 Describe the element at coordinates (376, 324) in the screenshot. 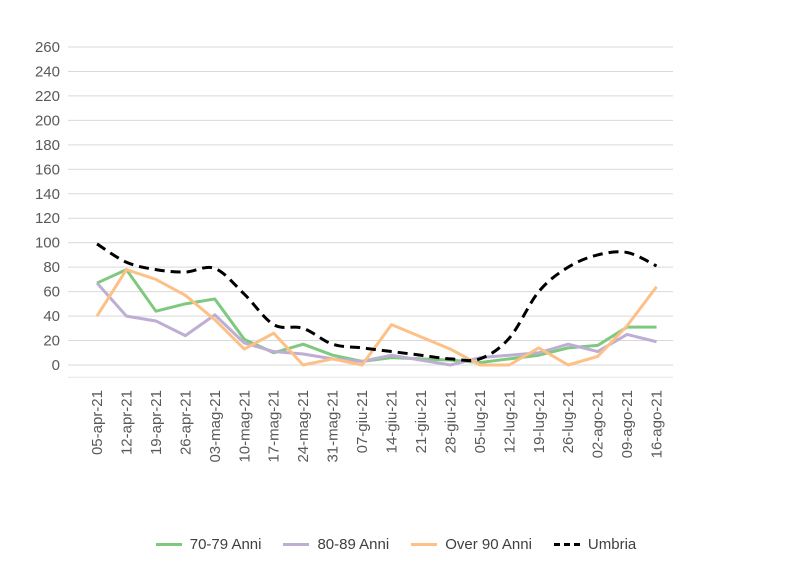

I see `series-line-80-89-anni` at that location.